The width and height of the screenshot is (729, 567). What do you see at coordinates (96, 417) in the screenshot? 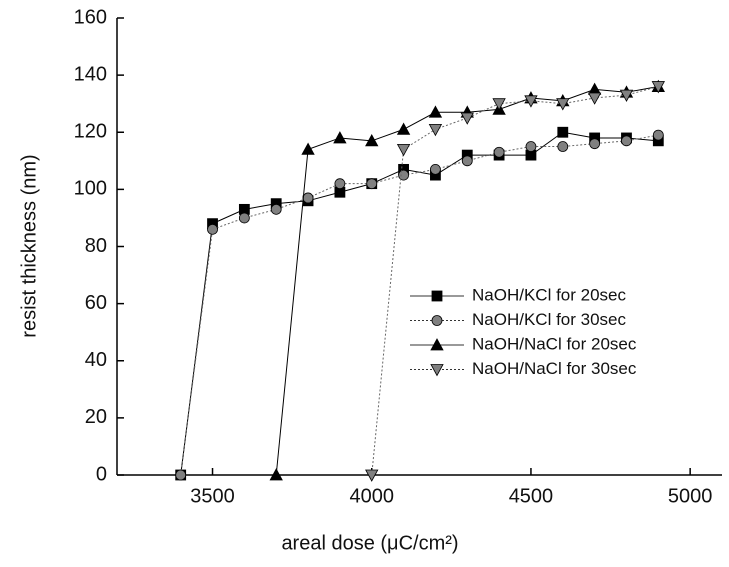
I see `y-tick-label: 20` at bounding box center [96, 417].